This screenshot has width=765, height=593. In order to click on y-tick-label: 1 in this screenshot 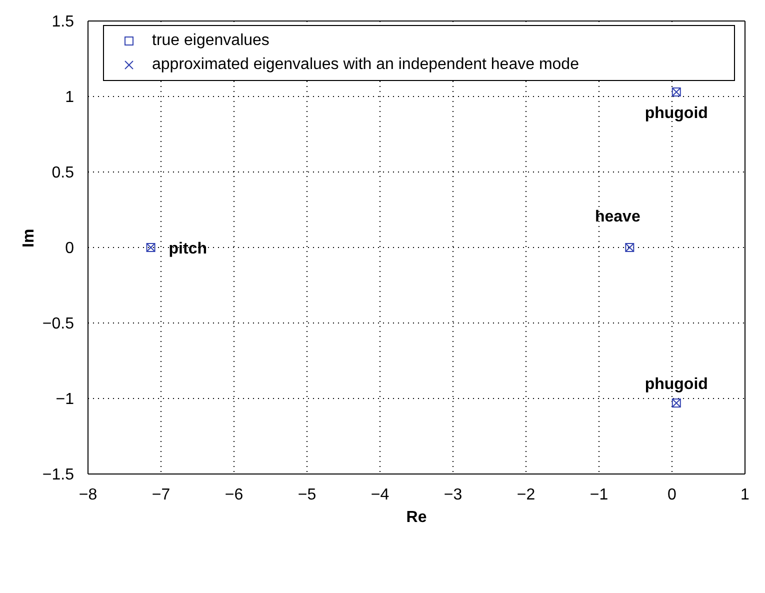, I will do `click(69, 97)`.